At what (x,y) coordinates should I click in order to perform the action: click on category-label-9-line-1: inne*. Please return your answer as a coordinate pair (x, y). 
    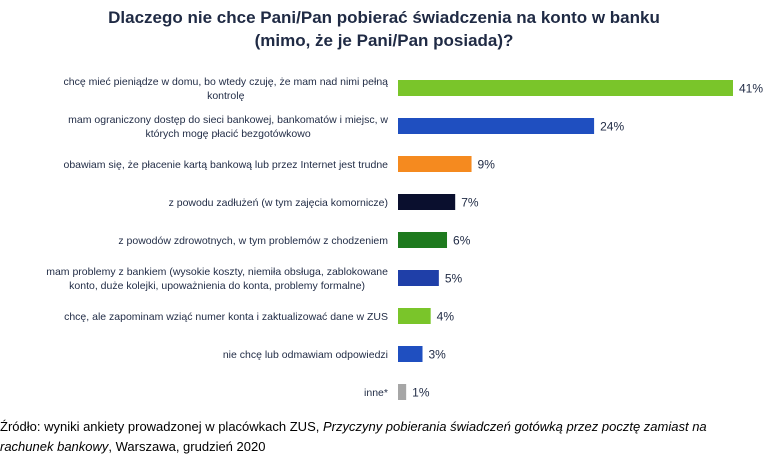
    Looking at the image, I should click on (376, 393).